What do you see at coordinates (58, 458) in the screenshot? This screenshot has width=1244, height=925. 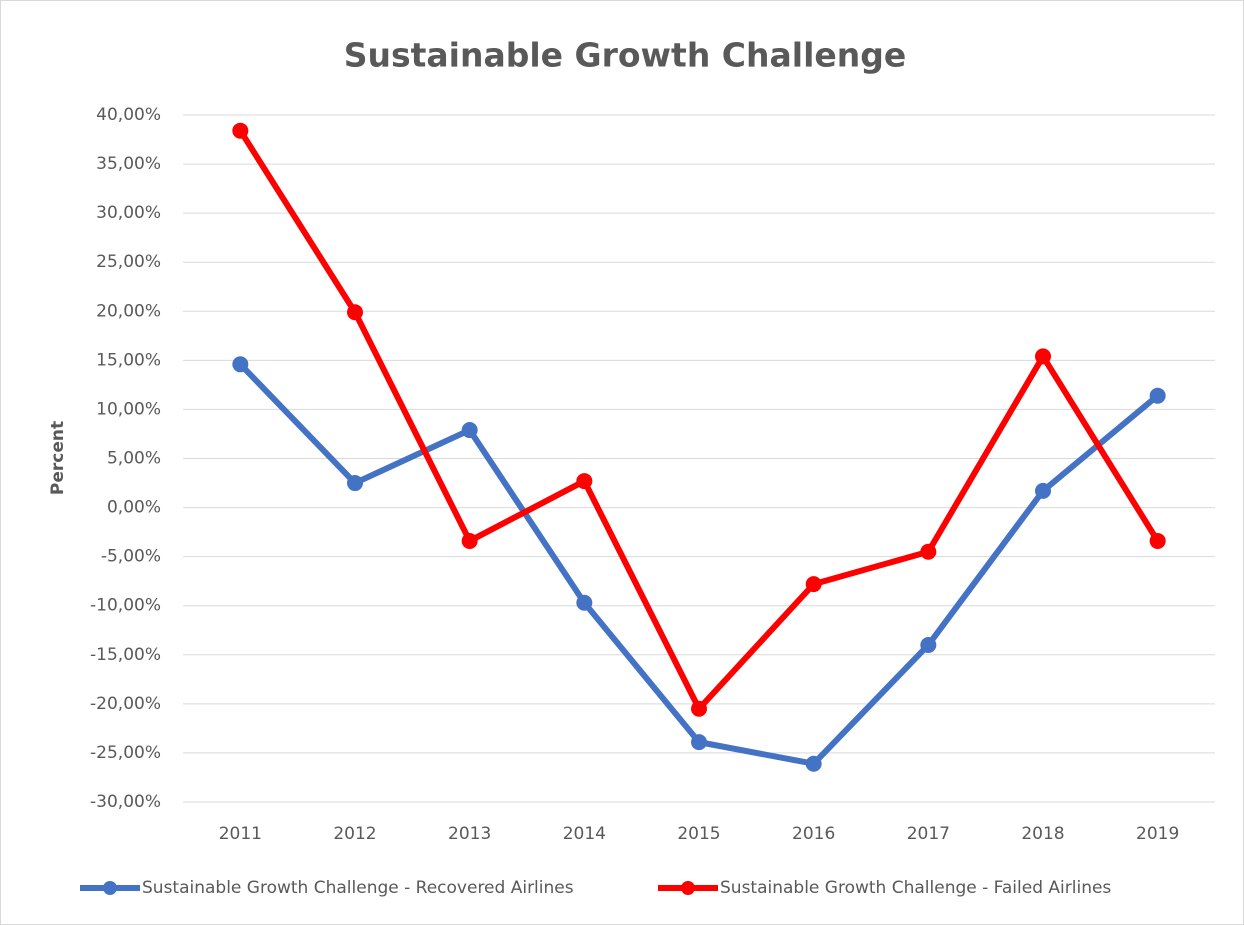 I see `y-axis-label: Percent` at bounding box center [58, 458].